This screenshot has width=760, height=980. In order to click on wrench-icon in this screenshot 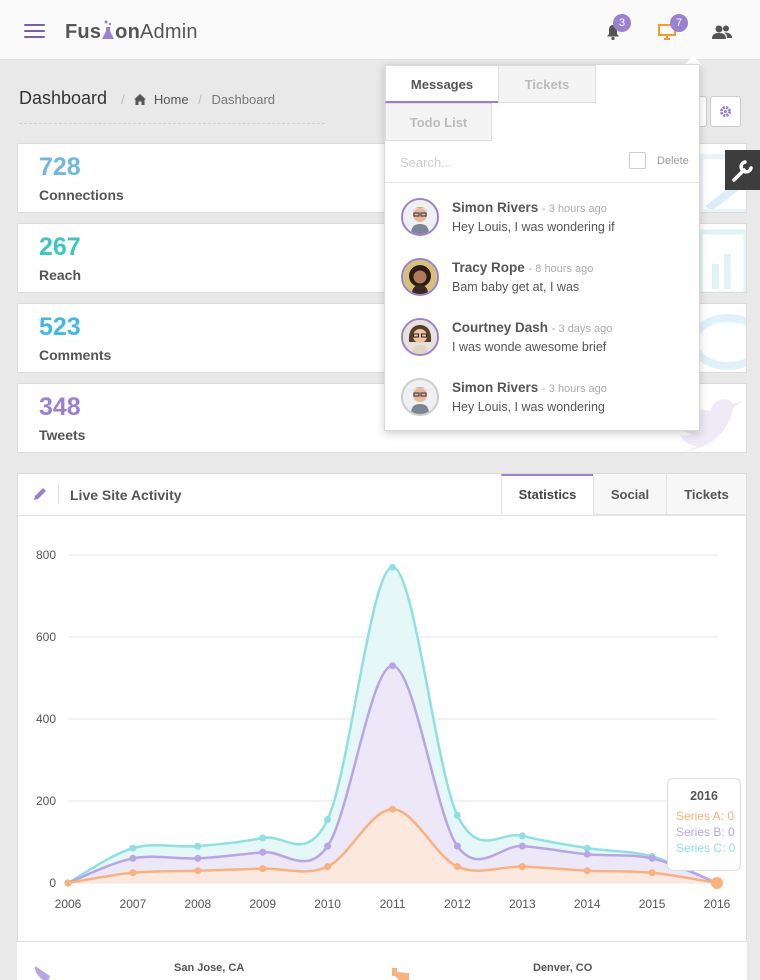, I will do `click(742, 171)`.